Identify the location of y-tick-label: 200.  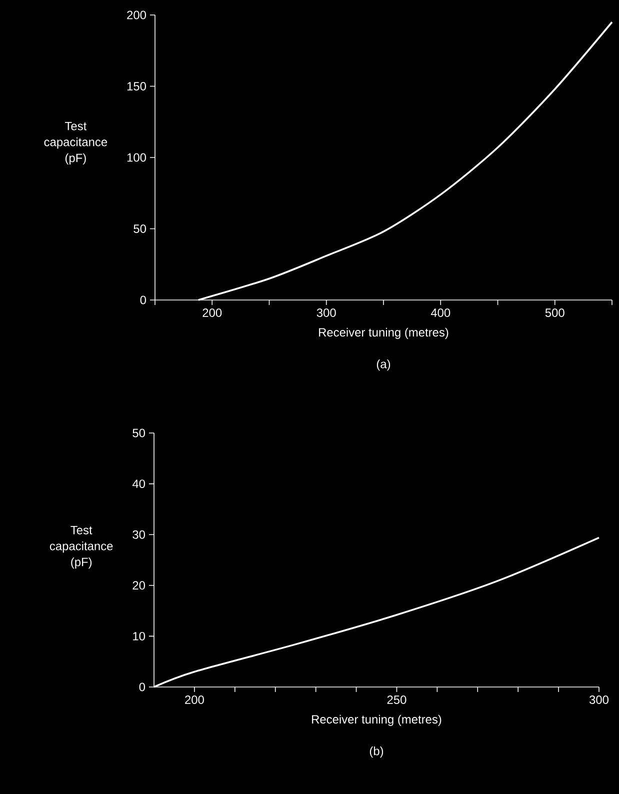
(136, 15).